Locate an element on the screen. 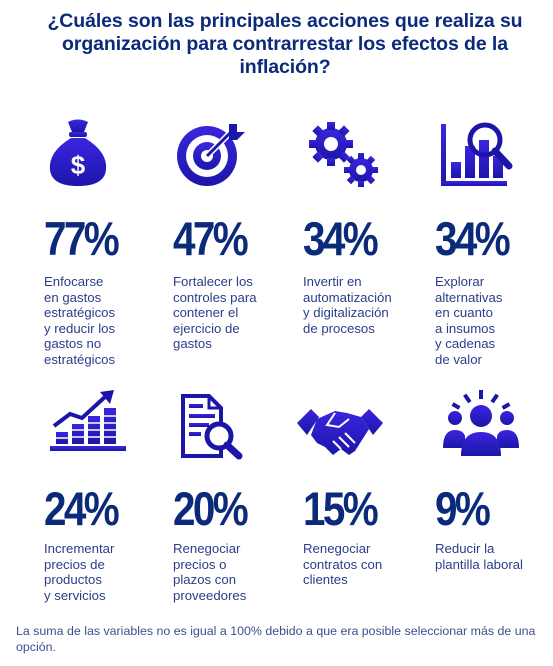  action-label: Renegociar contratos con clientes is located at coordinates (343, 564).